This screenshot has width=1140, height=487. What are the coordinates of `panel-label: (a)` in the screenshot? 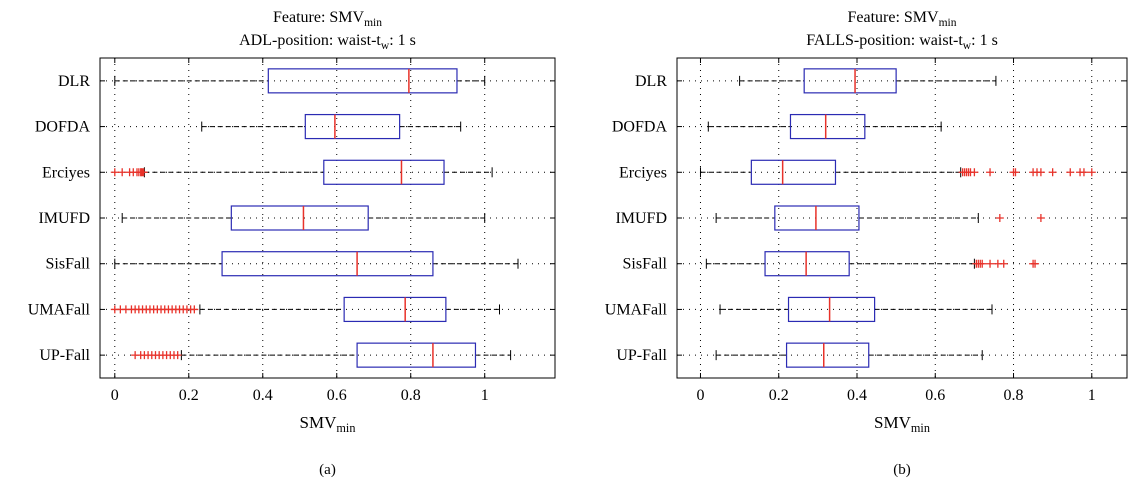 It's located at (327, 470).